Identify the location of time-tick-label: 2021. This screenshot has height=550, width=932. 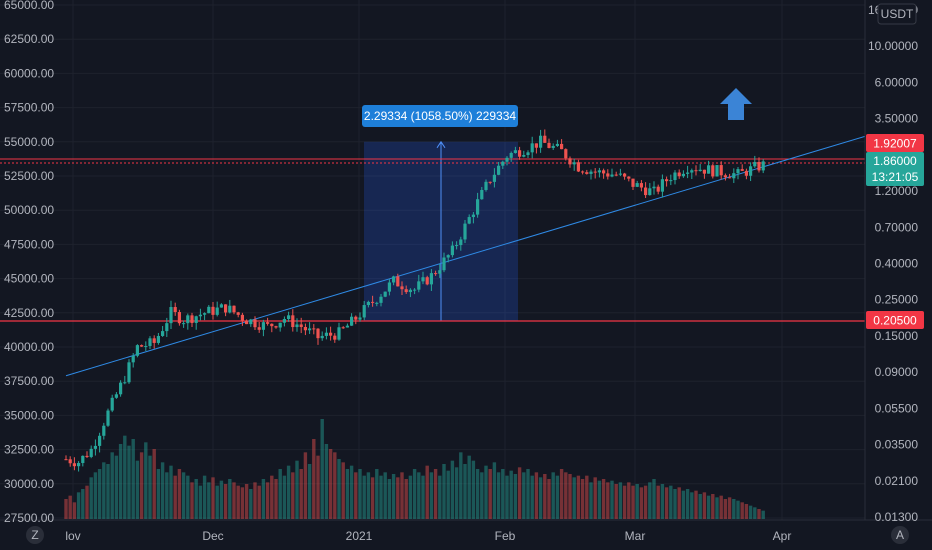
(359, 536).